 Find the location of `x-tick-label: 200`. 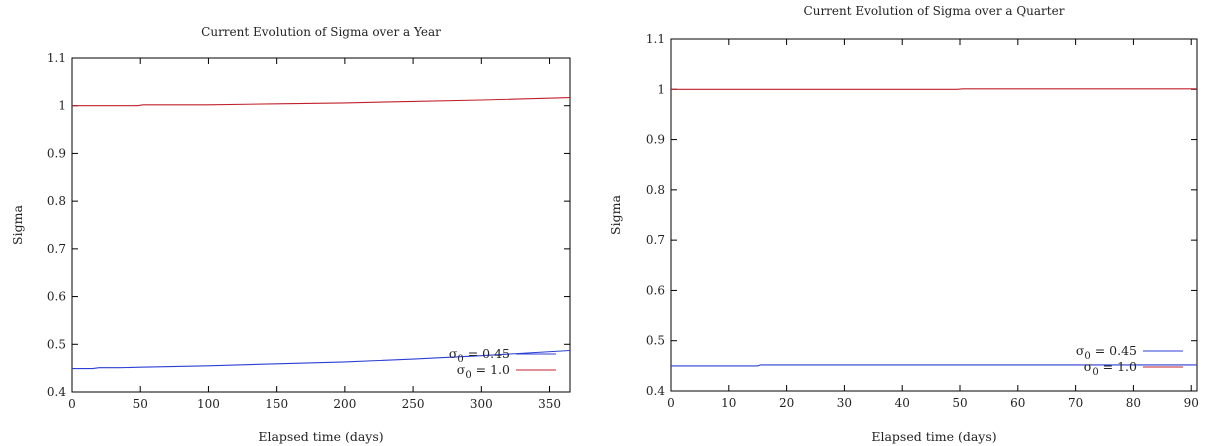

x-tick-label: 200 is located at coordinates (344, 404).